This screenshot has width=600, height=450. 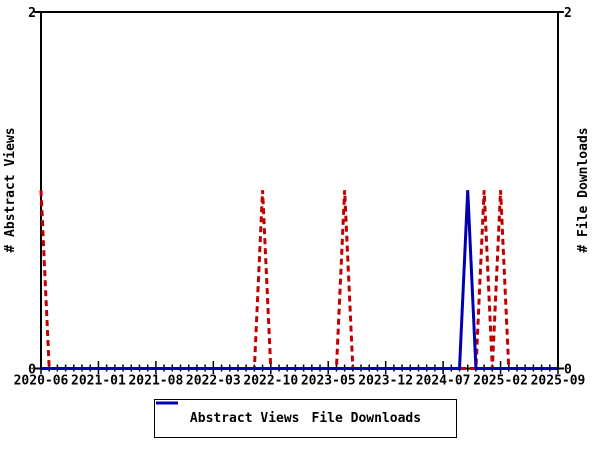 I want to click on x-axis-tick-label: 2021-01, so click(x=98, y=381).